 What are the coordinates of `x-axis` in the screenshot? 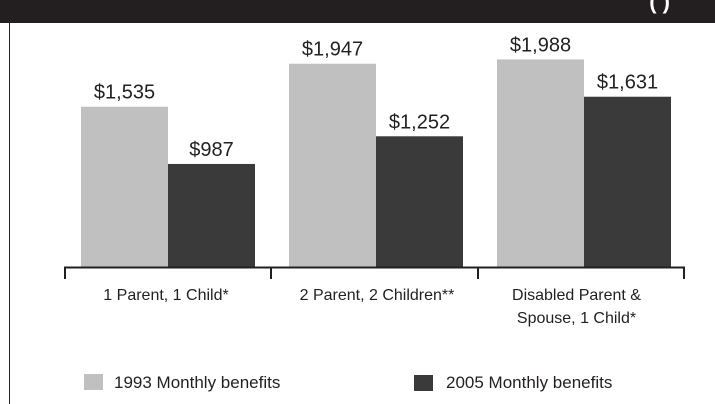 It's located at (374, 272).